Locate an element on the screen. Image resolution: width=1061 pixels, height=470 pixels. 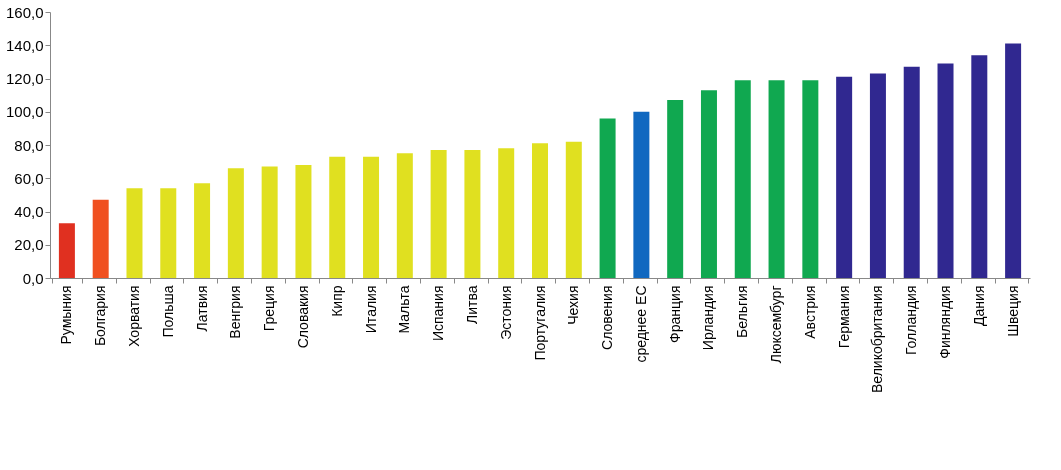
x-tick-label: Голландия is located at coordinates (911, 320).